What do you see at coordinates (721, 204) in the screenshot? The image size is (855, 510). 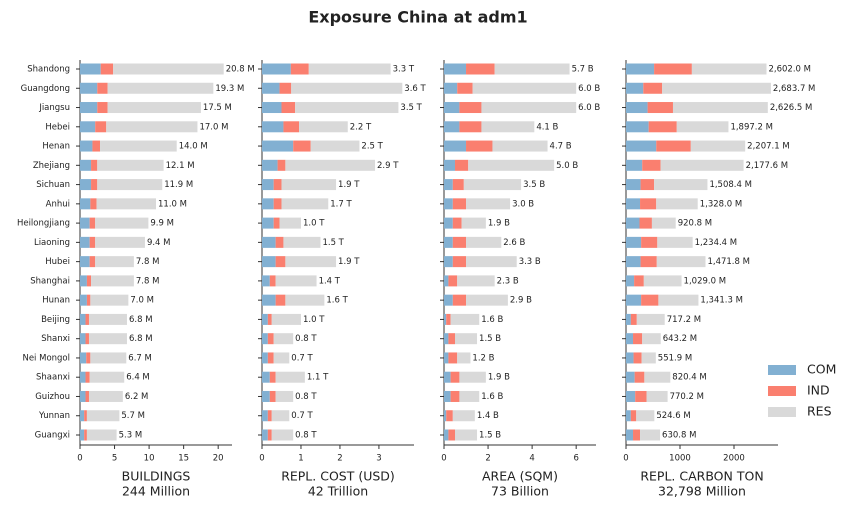 I see `total-label: 1,328.0 M` at bounding box center [721, 204].